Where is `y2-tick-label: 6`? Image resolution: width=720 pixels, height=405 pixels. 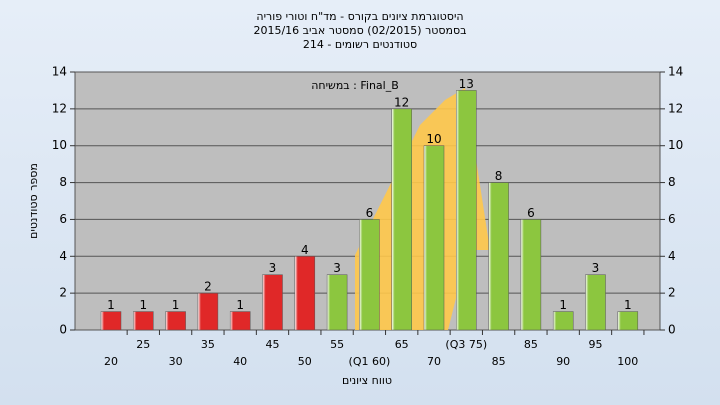 y2-tick-label: 6 is located at coordinates (672, 219).